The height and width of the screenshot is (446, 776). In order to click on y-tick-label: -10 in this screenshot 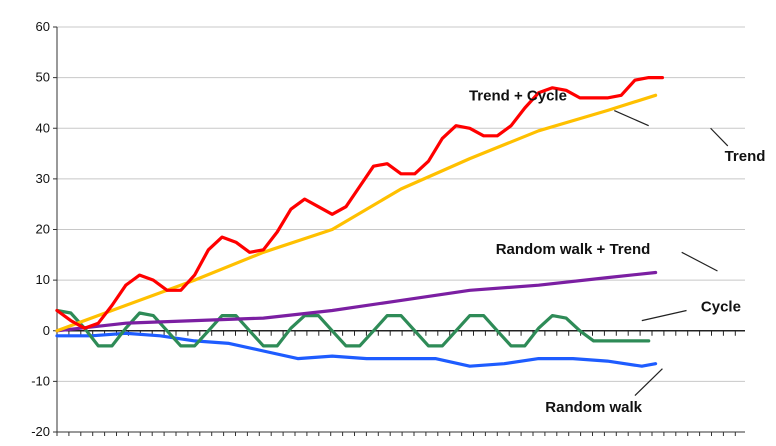, I will do `click(40, 380)`.